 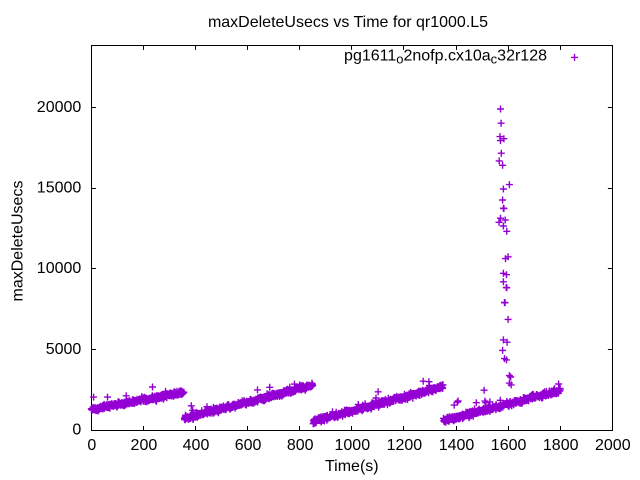 I want to click on svg-text: 20000, so click(x=59, y=107).